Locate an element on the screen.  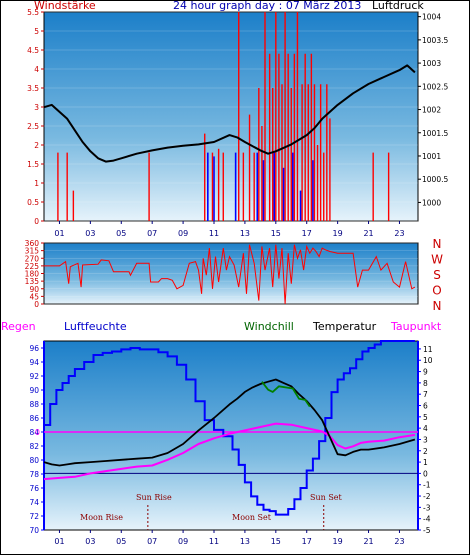
wind-tick-label: 2.5 is located at coordinates (33, 126).